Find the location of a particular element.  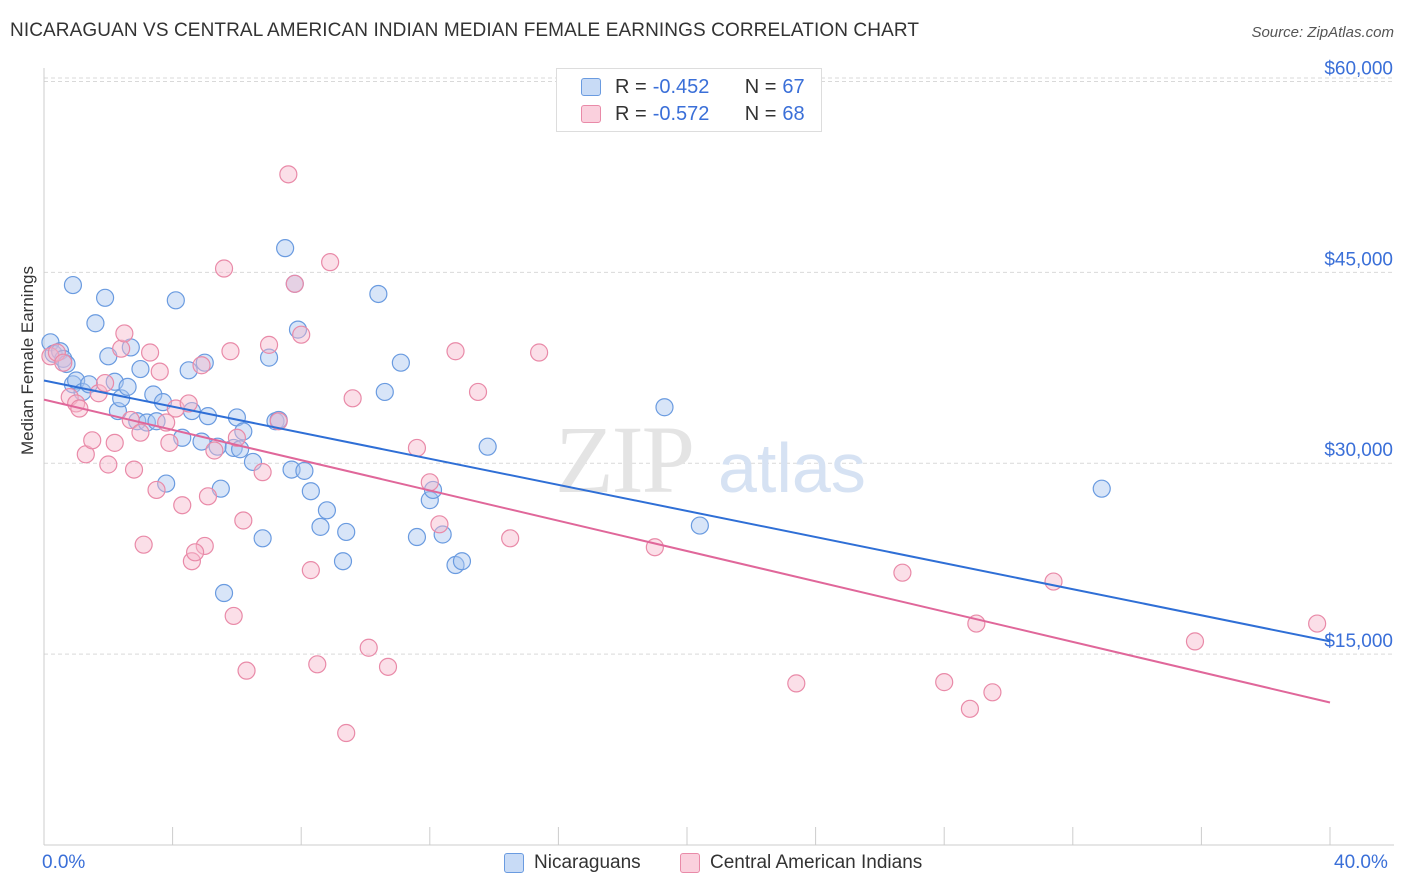

legend-item-nicaraguans: Nicaraguans is located at coordinates (572, 863).